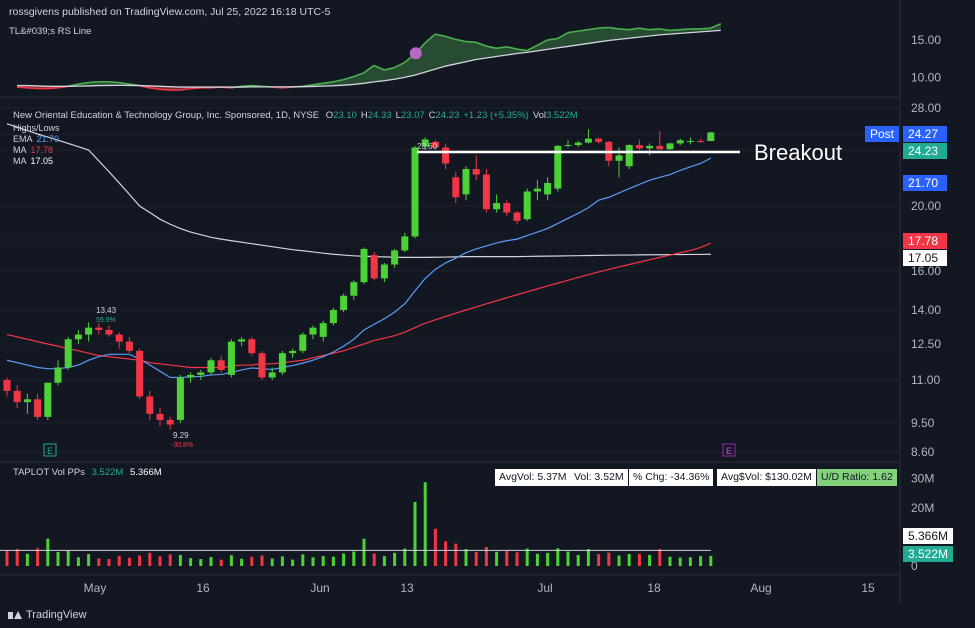 The image size is (975, 628). What do you see at coordinates (729, 450) in the screenshot?
I see `earnings-marker-aug: E` at bounding box center [729, 450].